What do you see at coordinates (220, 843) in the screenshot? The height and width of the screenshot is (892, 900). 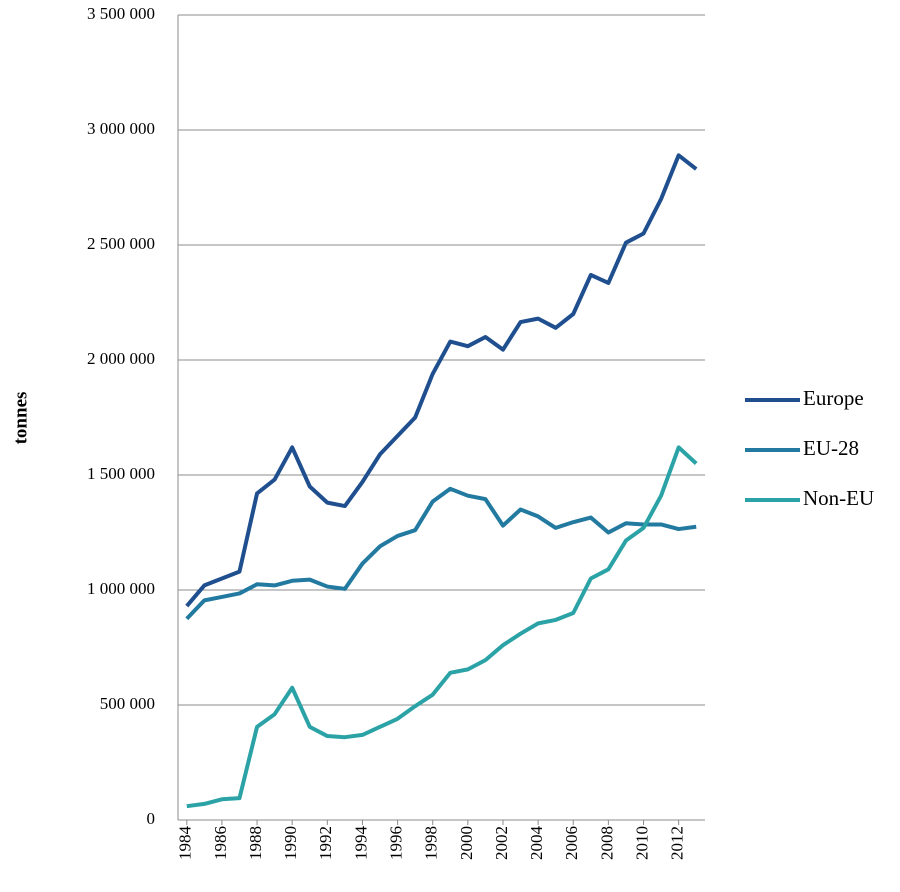 I see `x-tick-label: 1986` at bounding box center [220, 843].